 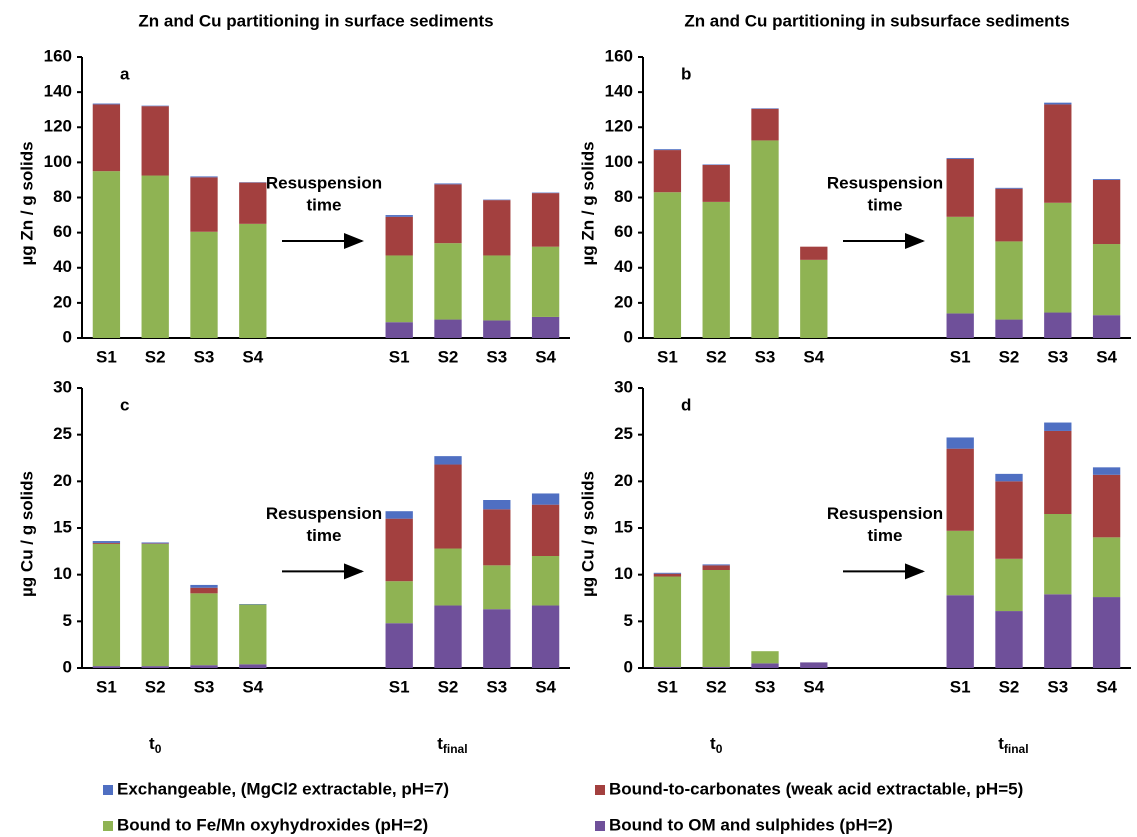 I want to click on group-label-sub: final, so click(x=455, y=749).